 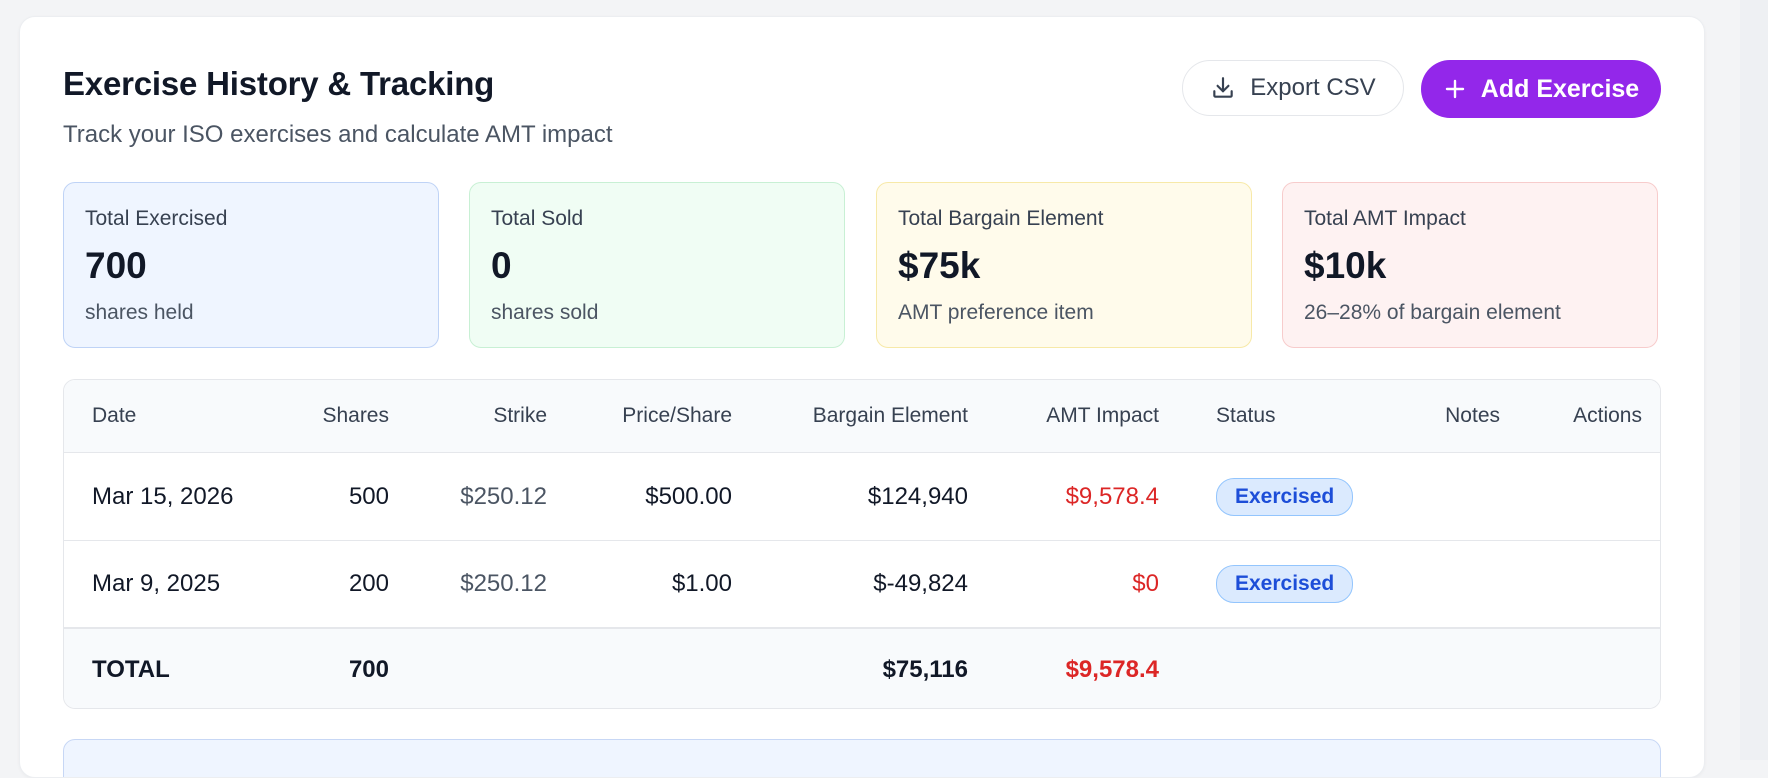 What do you see at coordinates (1754, 380) in the screenshot?
I see `page-scroll-gutter` at bounding box center [1754, 380].